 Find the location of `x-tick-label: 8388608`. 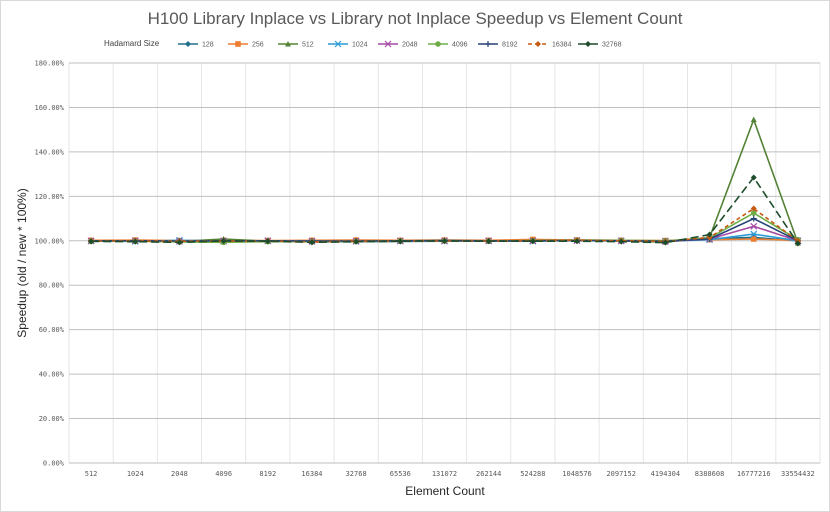

x-tick-label: 8388608 is located at coordinates (710, 474).